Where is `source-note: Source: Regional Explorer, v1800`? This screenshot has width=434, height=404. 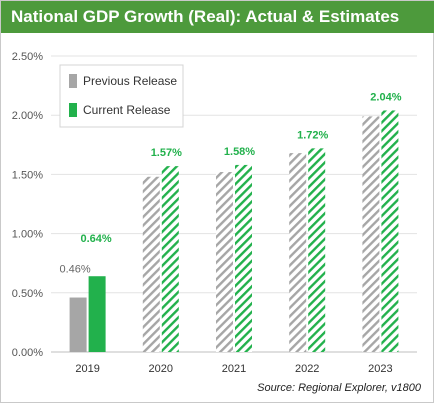 source-note: Source: Regional Explorer, v1800 is located at coordinates (339, 388).